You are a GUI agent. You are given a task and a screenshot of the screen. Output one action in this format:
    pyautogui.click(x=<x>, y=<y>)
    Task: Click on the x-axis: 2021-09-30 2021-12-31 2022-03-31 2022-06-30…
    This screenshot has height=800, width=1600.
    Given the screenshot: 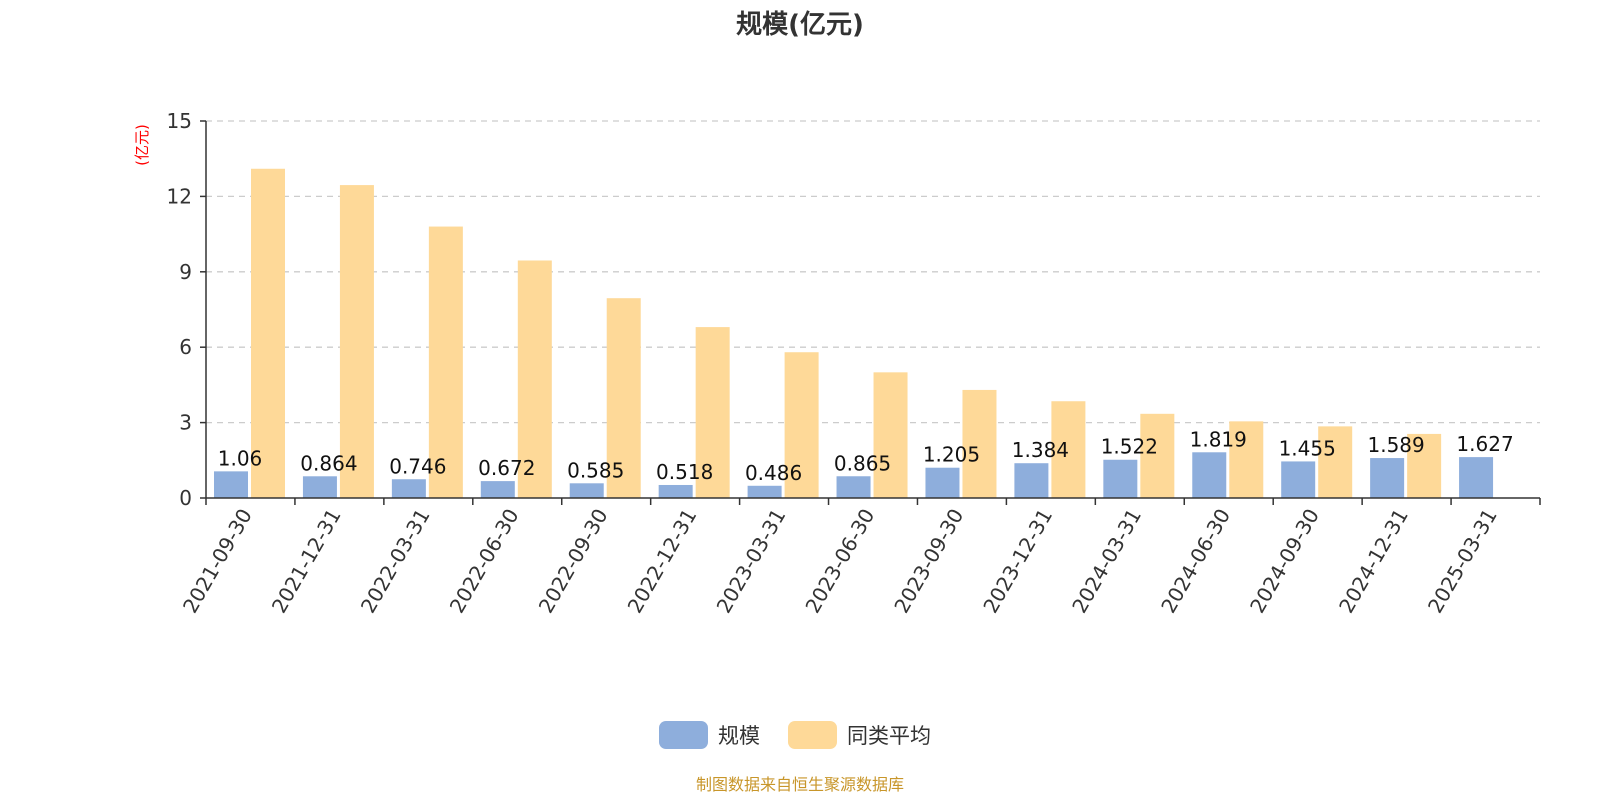 What is the action you would take?
    pyautogui.click(x=859, y=557)
    